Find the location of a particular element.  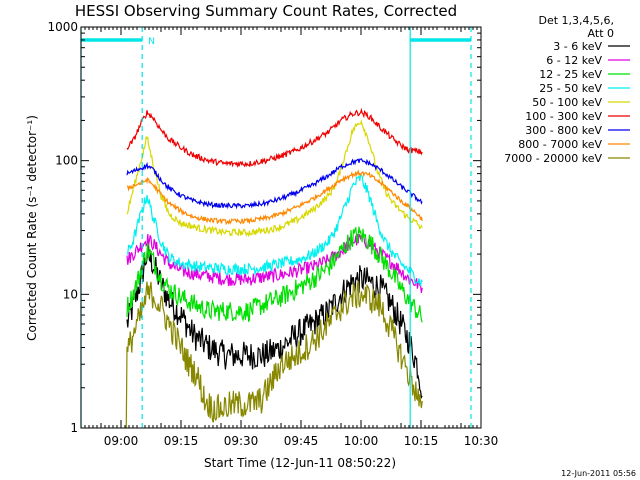

x-tick-label-4: 10:00 is located at coordinates (361, 441).